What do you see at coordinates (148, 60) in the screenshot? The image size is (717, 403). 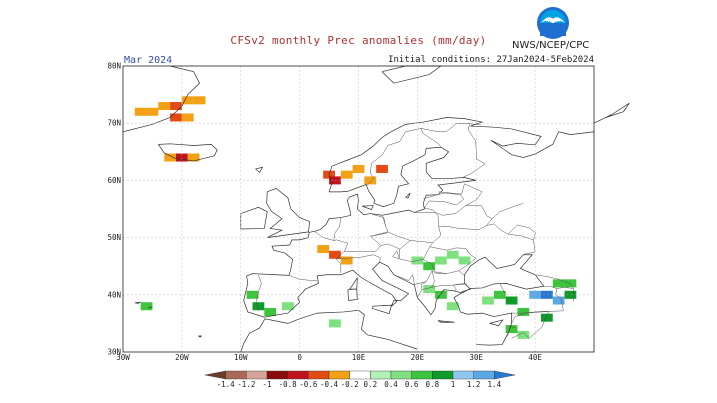 I see `forecast-month-label: Mar 2024` at bounding box center [148, 60].